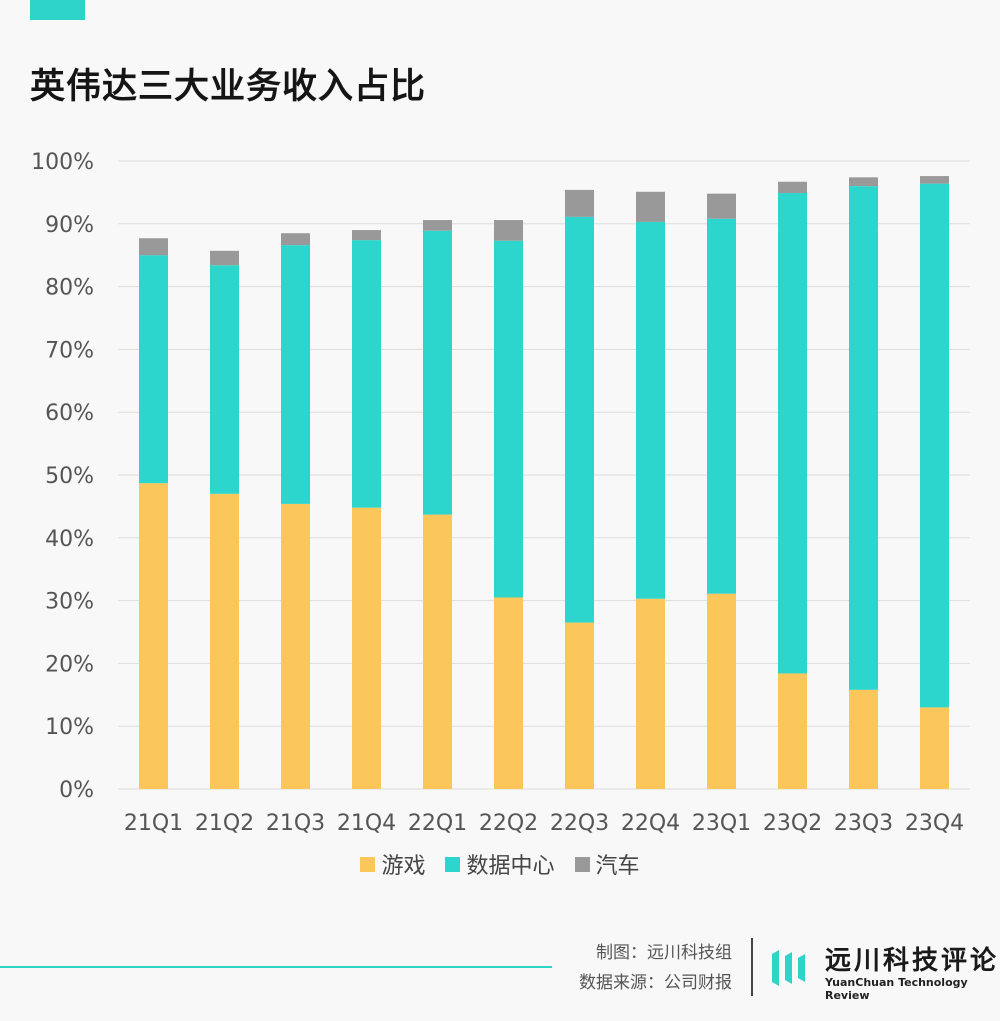 Image resolution: width=1000 pixels, height=1021 pixels. What do you see at coordinates (69, 602) in the screenshot?
I see `y-tick-label: 30%` at bounding box center [69, 602].